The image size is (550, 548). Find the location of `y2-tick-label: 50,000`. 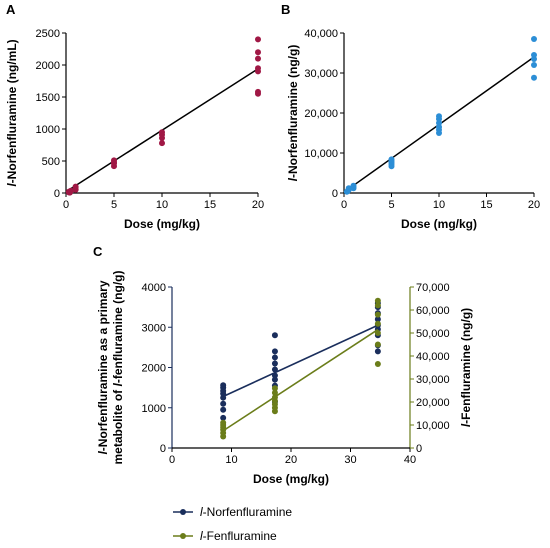

y2-tick-label: 50,000 is located at coordinates (433, 334).